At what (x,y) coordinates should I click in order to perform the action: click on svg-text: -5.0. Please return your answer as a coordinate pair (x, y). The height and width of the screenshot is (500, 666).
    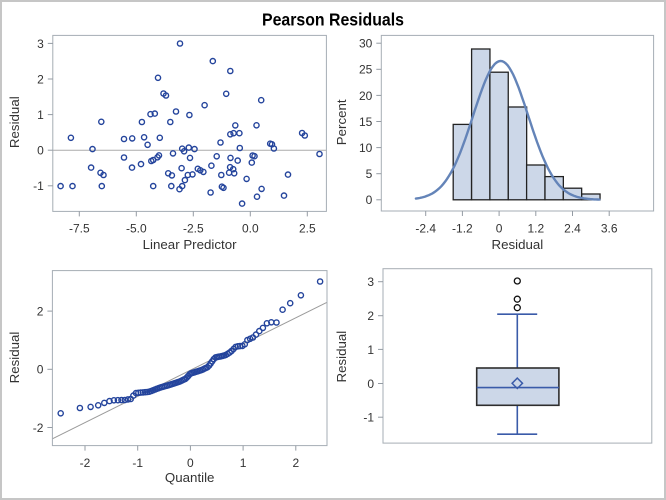
    Looking at the image, I should click on (136, 228).